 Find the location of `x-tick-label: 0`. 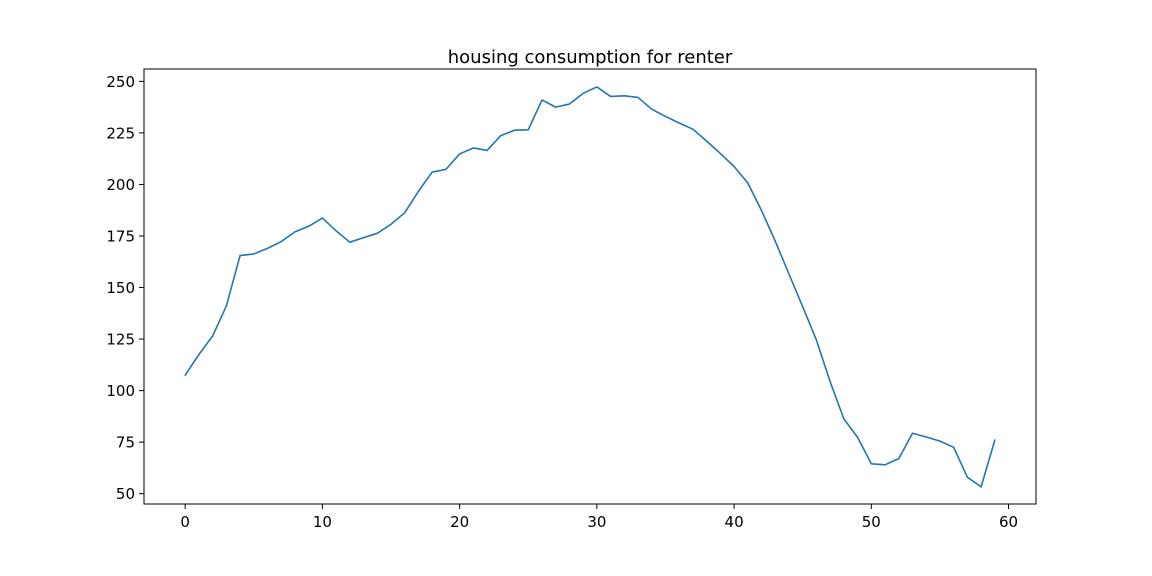

x-tick-label: 0 is located at coordinates (185, 522).